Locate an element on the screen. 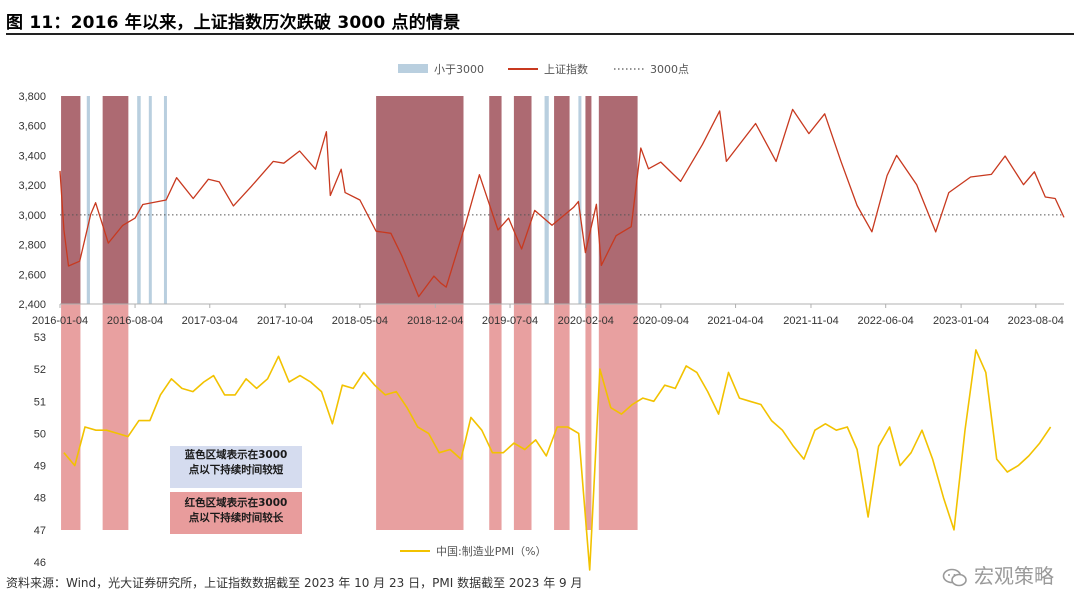  index-x-tick-label: 2020-02-04 is located at coordinates (586, 321).